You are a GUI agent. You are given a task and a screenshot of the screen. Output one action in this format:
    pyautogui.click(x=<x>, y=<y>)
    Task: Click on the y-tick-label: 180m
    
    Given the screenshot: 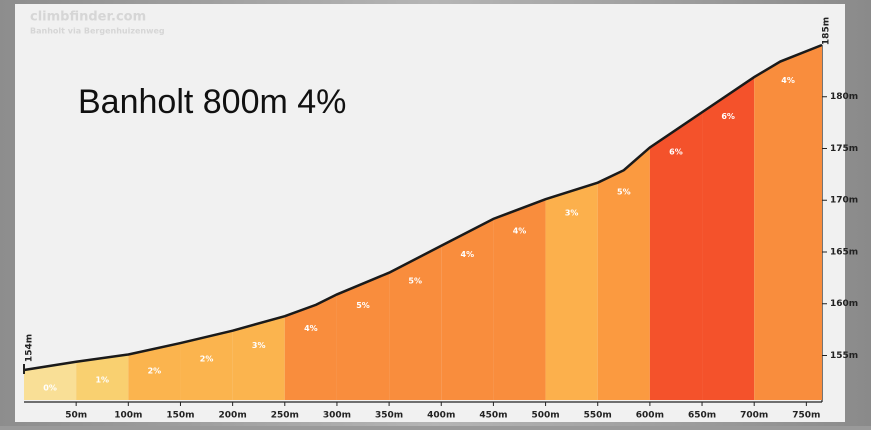 What is the action you would take?
    pyautogui.click(x=844, y=97)
    